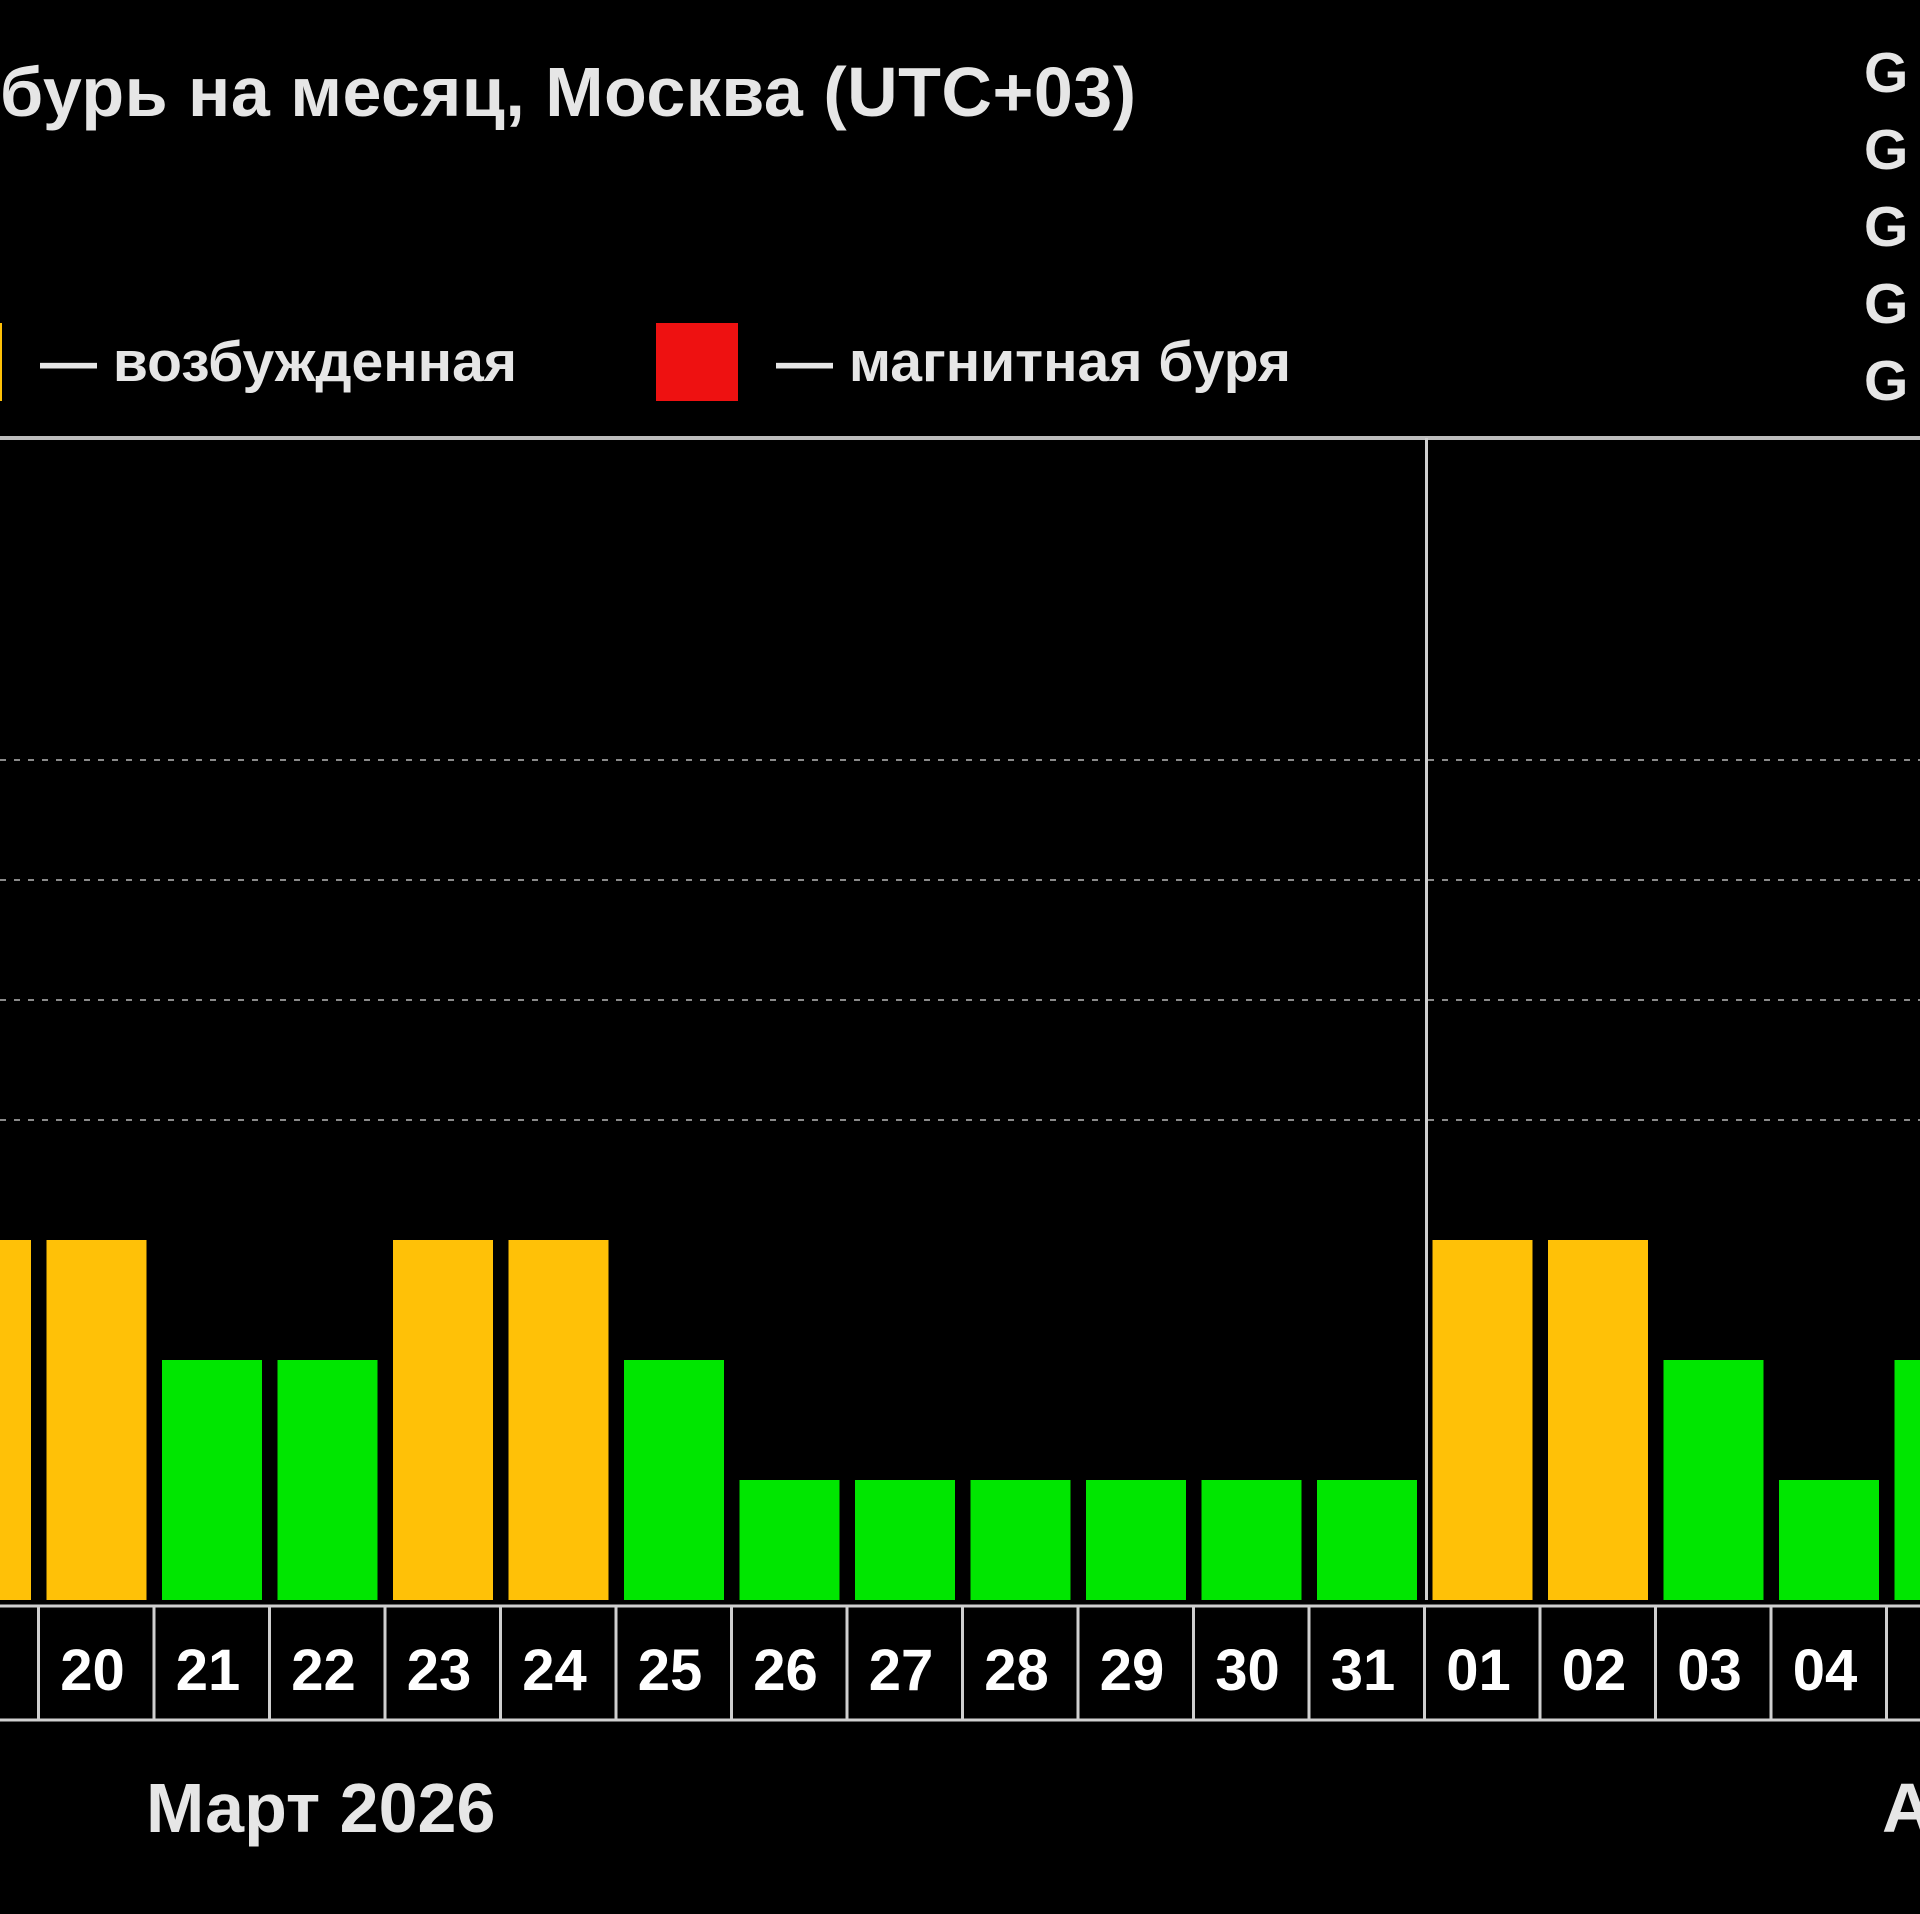 The image size is (1920, 1914). Describe the element at coordinates (1825, 1670) in the screenshot. I see `date-label-17: 04` at that location.